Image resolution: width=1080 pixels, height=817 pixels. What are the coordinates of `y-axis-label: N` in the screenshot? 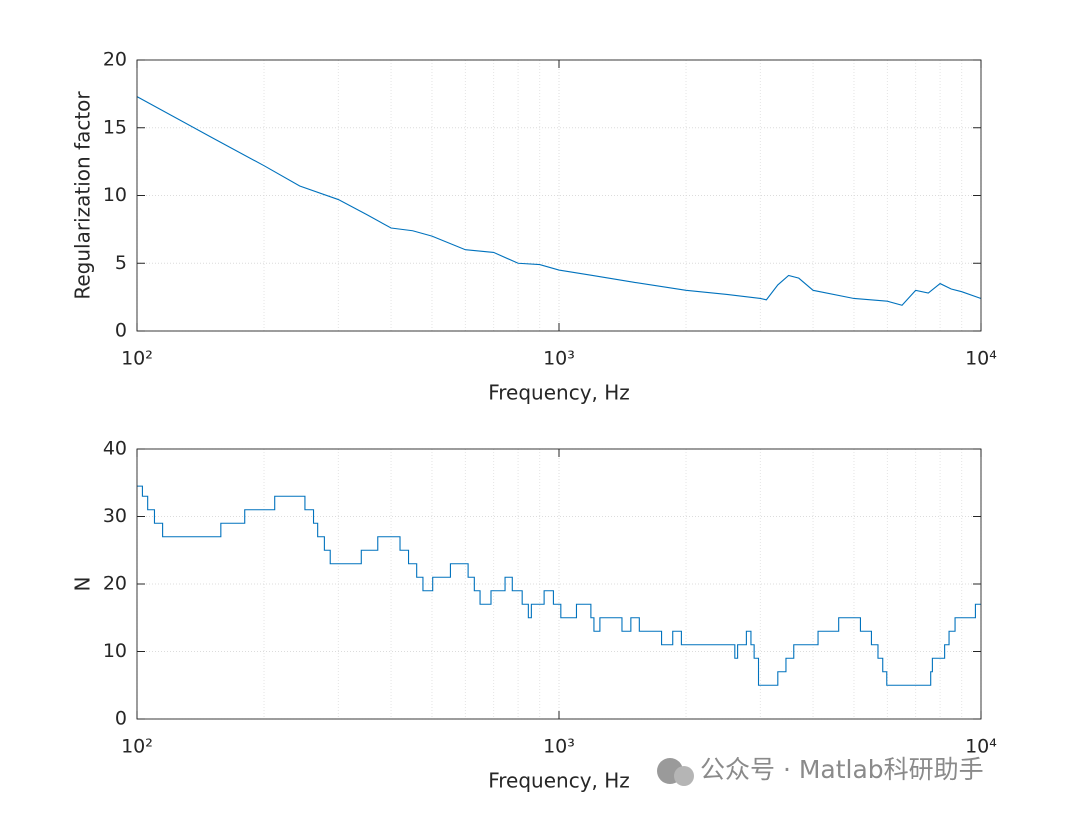 It's located at (83, 584).